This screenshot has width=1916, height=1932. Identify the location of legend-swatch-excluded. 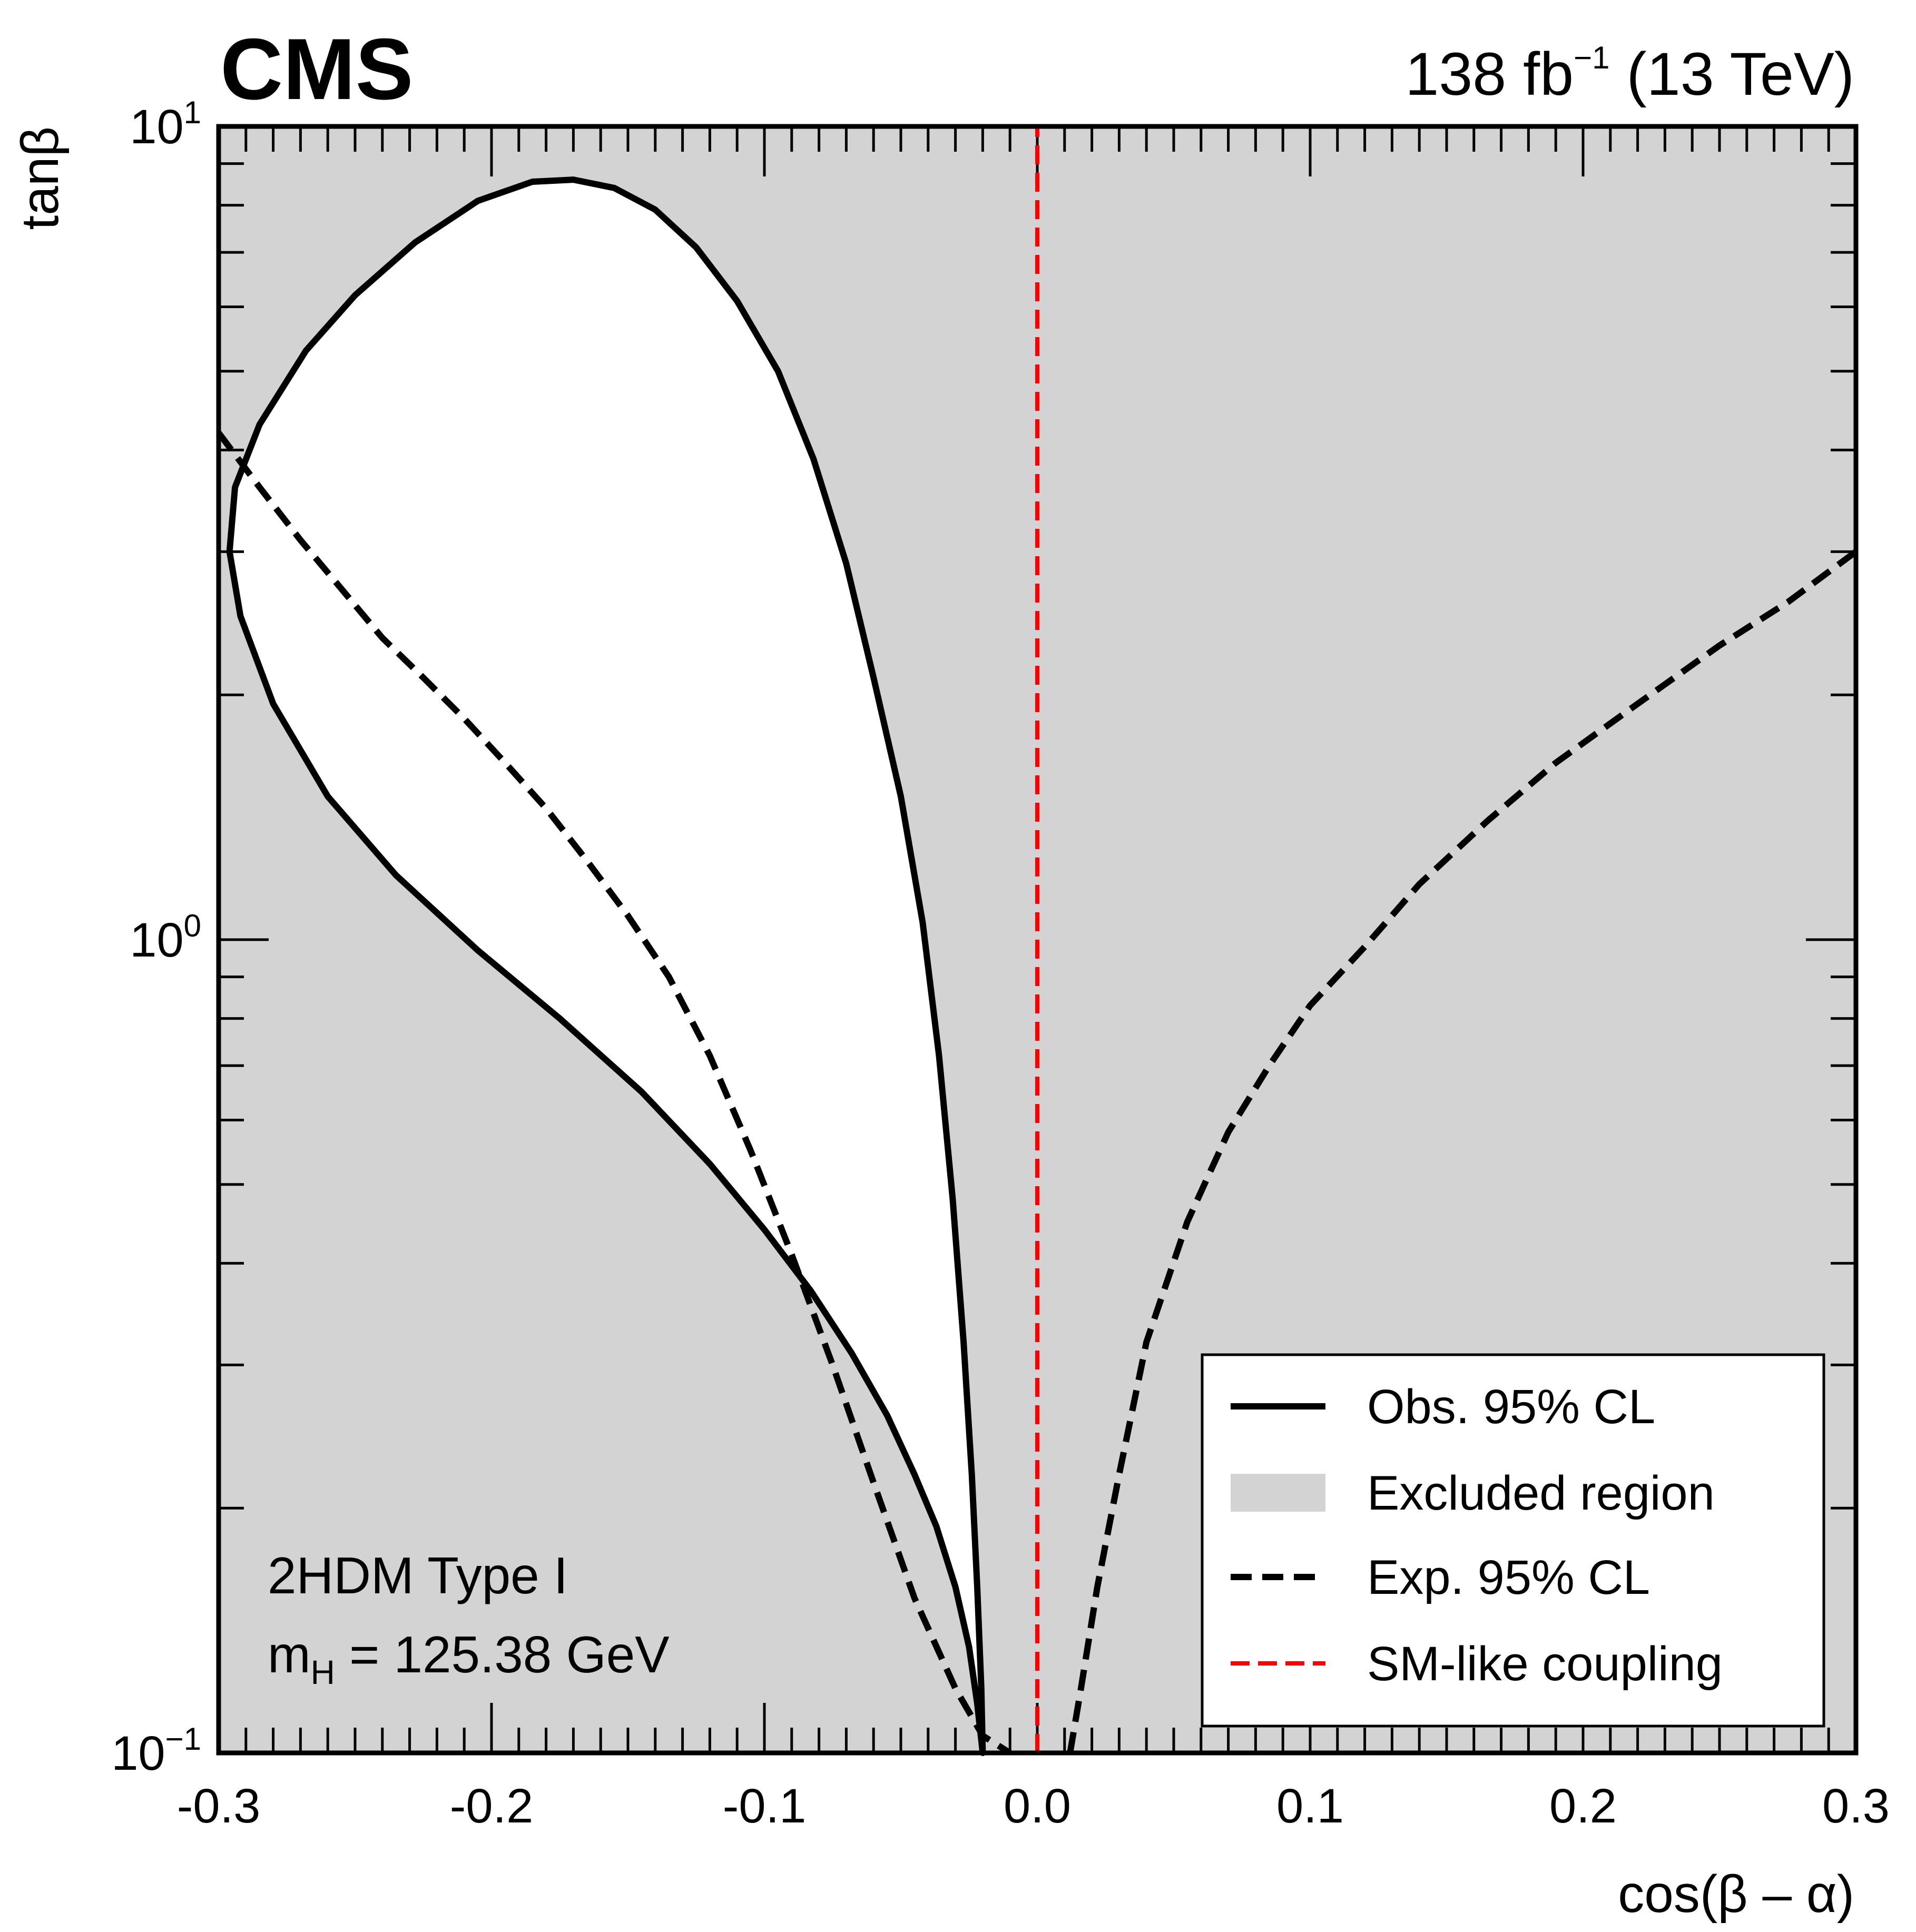
(1278, 1493).